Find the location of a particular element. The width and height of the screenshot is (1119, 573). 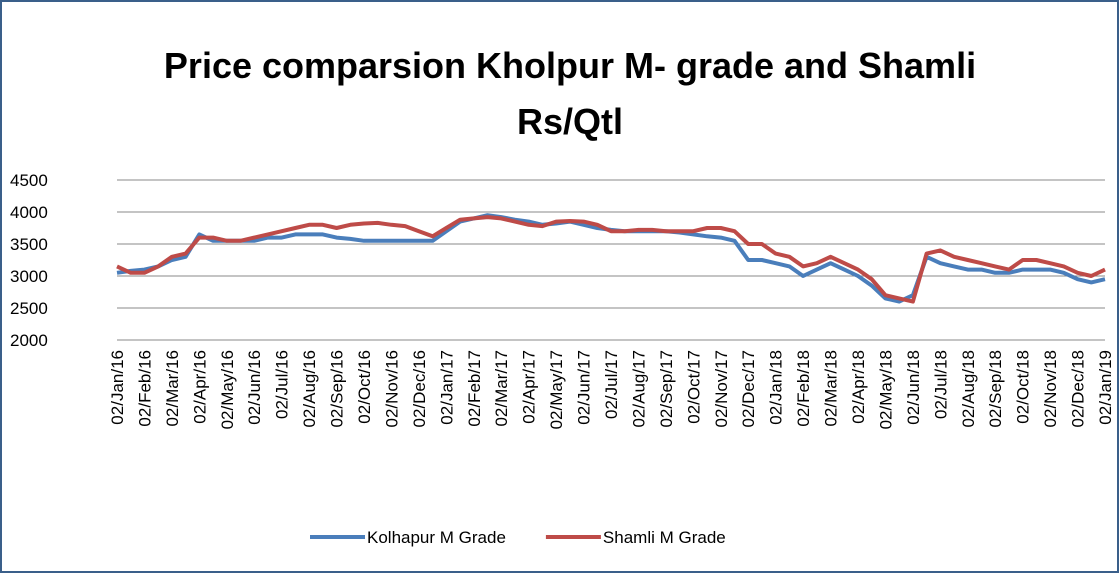

y-tick-label: 4500 is located at coordinates (29, 180).